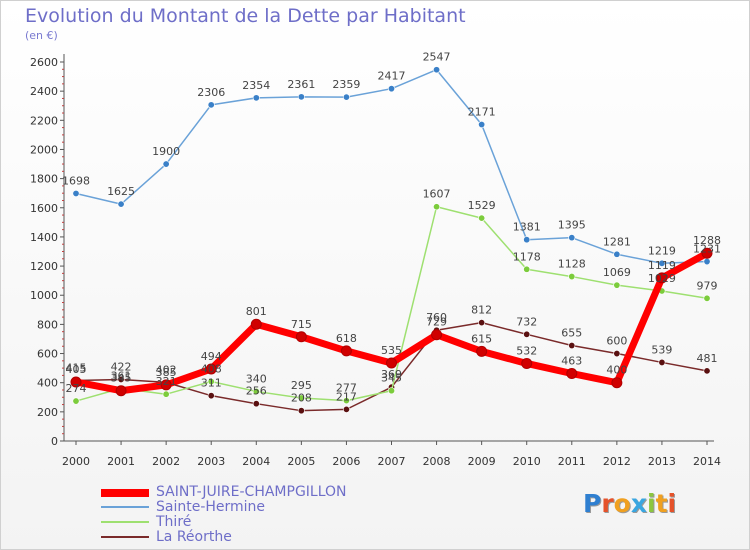 This screenshot has height=550, width=750. Describe the element at coordinates (437, 57) in the screenshot. I see `data-label: 2547` at that location.